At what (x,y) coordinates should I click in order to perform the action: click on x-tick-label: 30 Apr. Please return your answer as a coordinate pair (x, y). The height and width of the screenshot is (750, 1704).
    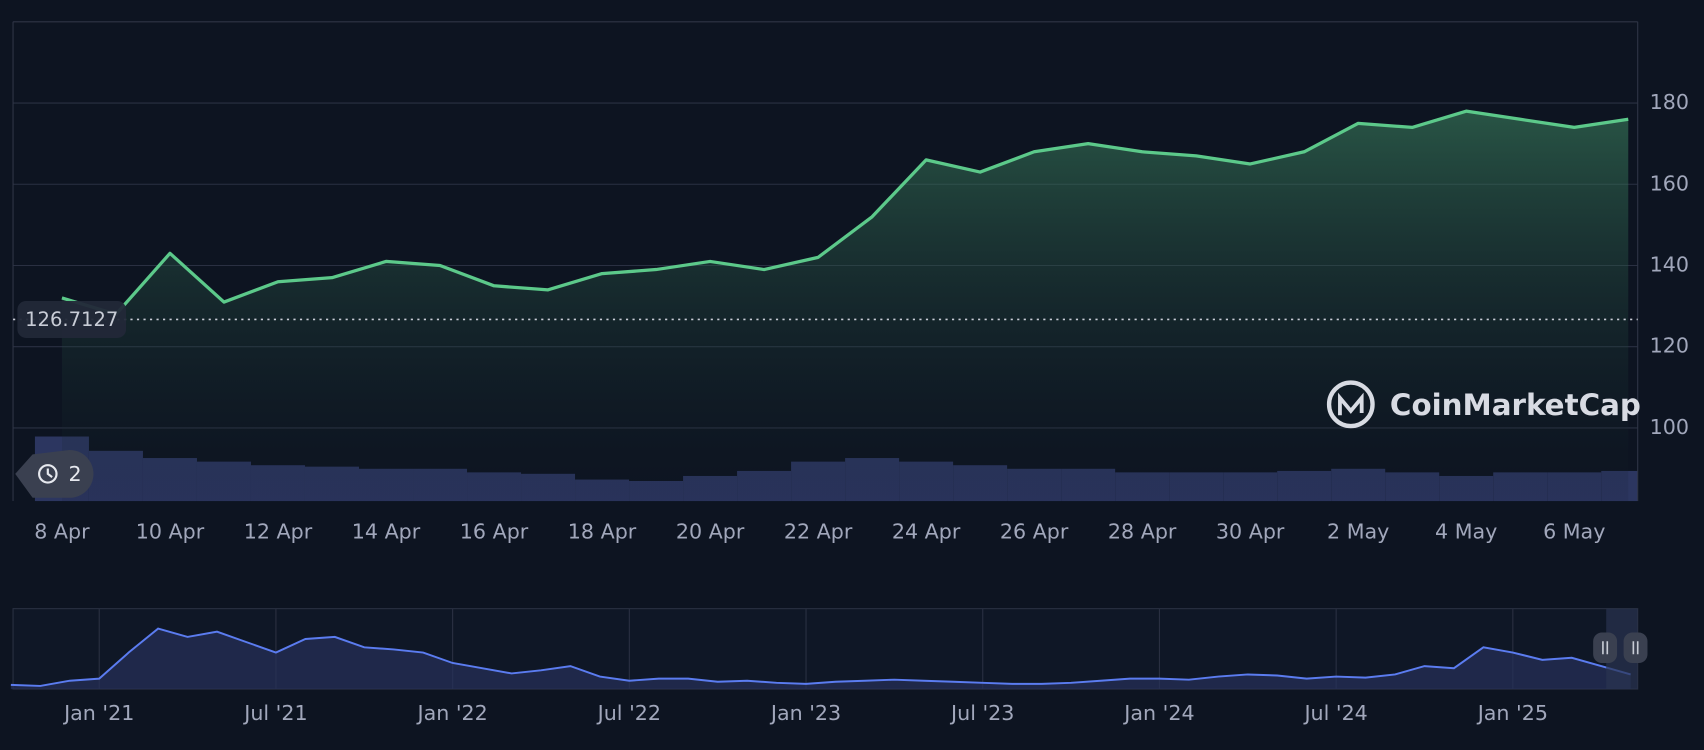
    Looking at the image, I should click on (1250, 532).